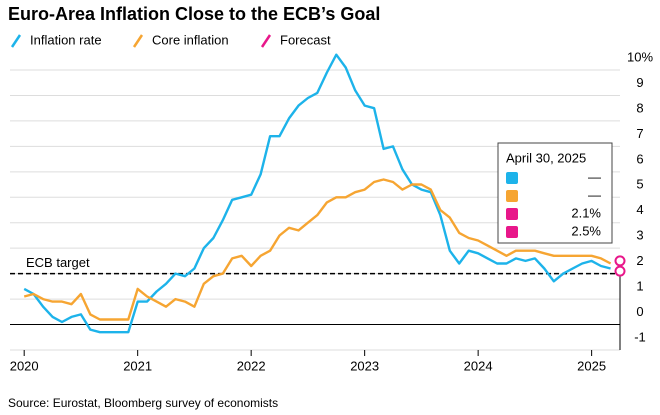  What do you see at coordinates (24, 365) in the screenshot?
I see `x-tick-label: 2020` at bounding box center [24, 365].